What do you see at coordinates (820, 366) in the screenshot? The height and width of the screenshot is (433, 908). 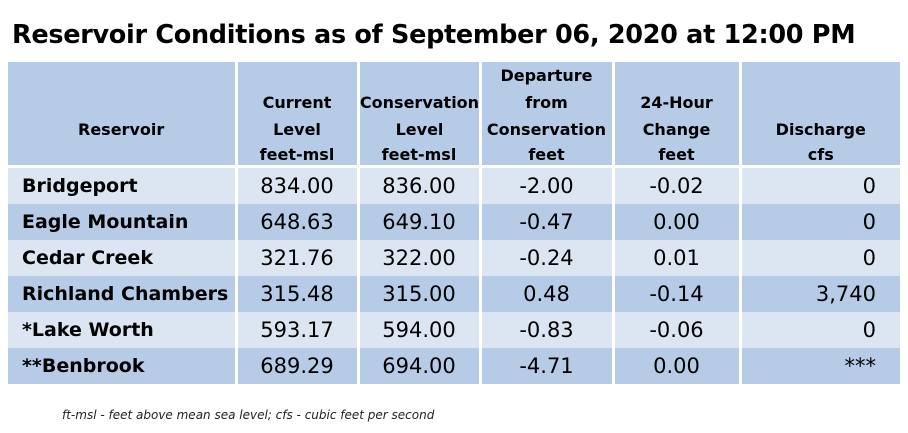 I see `cell-discharge: ***` at bounding box center [820, 366].